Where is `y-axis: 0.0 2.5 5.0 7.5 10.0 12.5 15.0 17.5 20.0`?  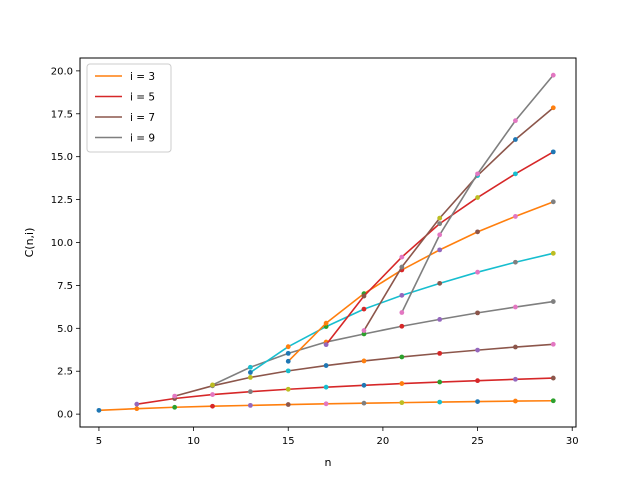
y-axis: 0.0 2.5 5.0 7.5 10.0 12.5 15.0 17.5 20.0 is located at coordinates (65, 243).